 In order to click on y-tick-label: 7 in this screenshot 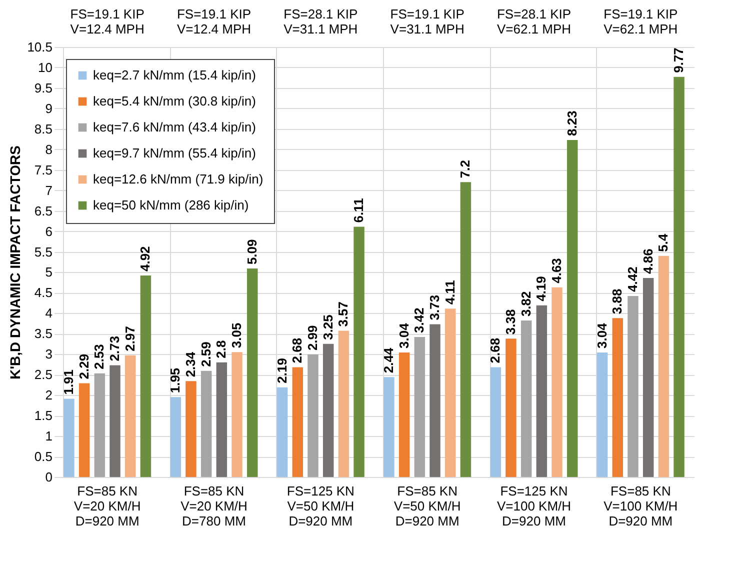, I will do `click(48, 190)`.